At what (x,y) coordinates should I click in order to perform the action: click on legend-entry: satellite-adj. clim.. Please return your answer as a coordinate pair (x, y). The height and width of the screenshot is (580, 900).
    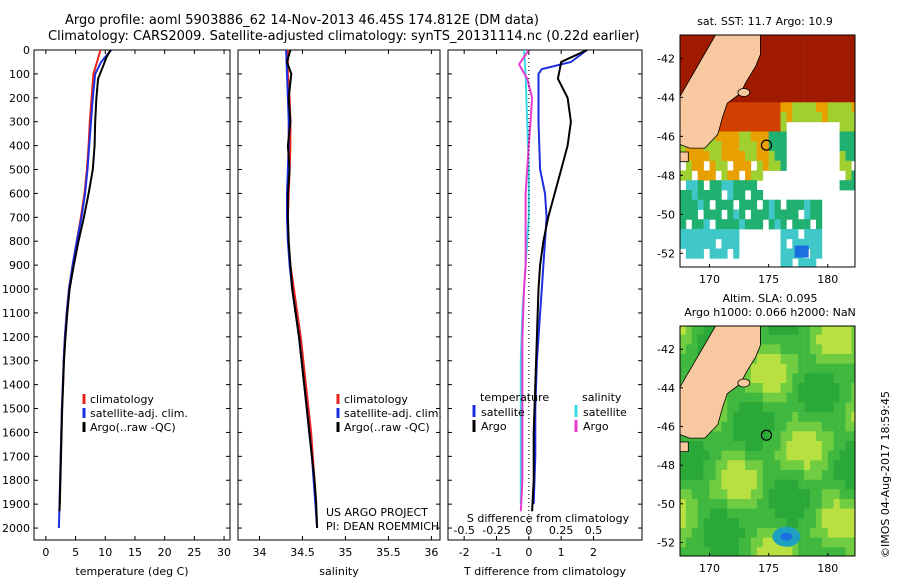
    Looking at the image, I should click on (139, 413).